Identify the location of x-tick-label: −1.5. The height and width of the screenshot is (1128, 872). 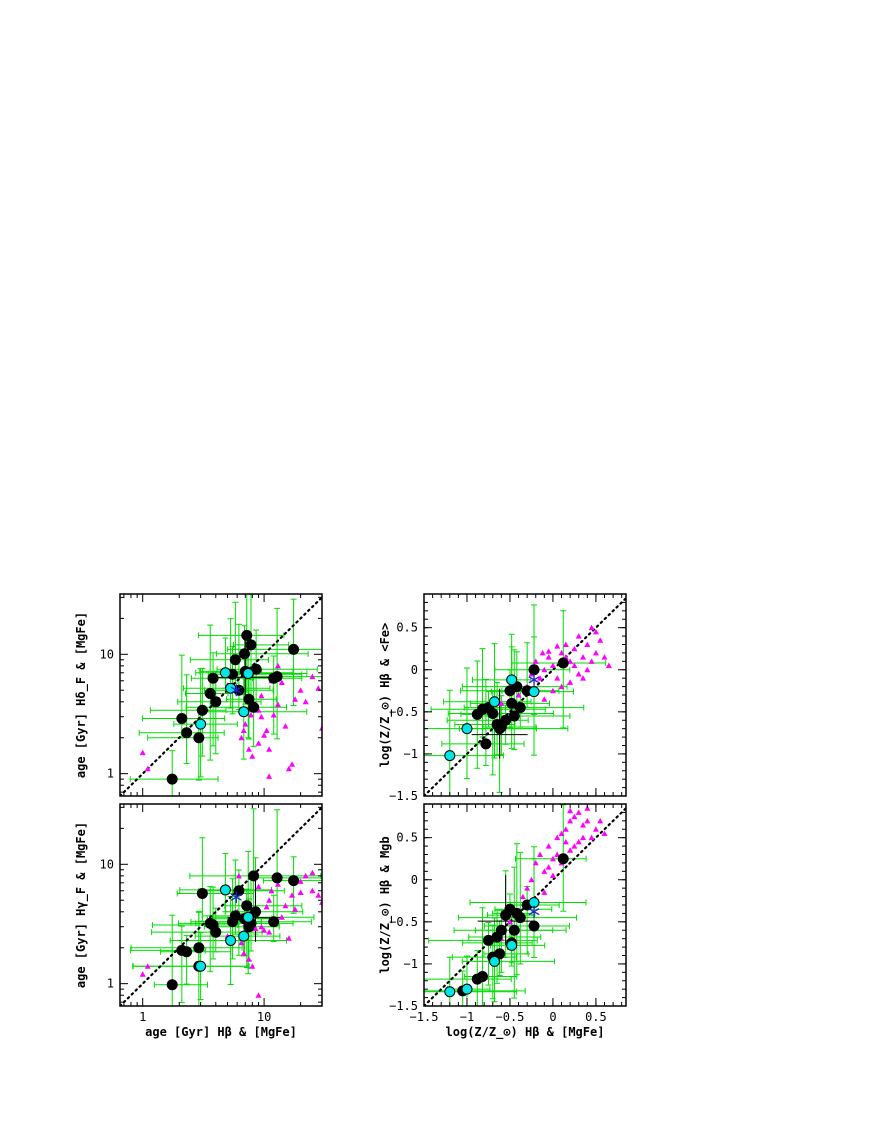
(424, 1017).